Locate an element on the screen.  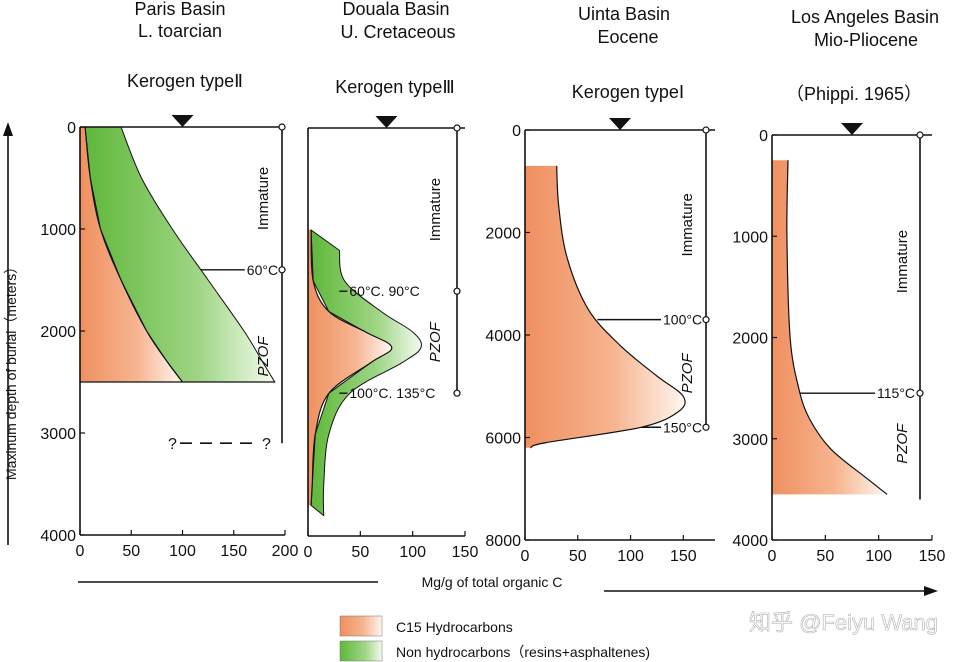
y-axis-label-group: Maxinum depth of burial（meters） is located at coordinates (11, 333).